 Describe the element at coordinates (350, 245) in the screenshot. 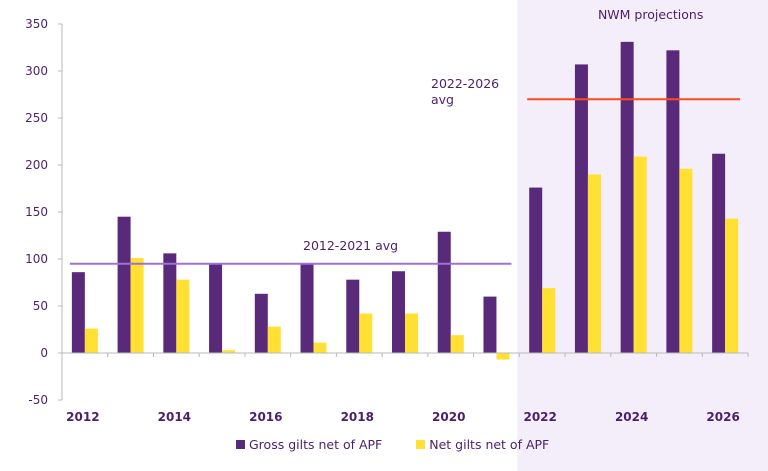

I see `avg-2012-2021-label: 2012-2021 avg` at that location.